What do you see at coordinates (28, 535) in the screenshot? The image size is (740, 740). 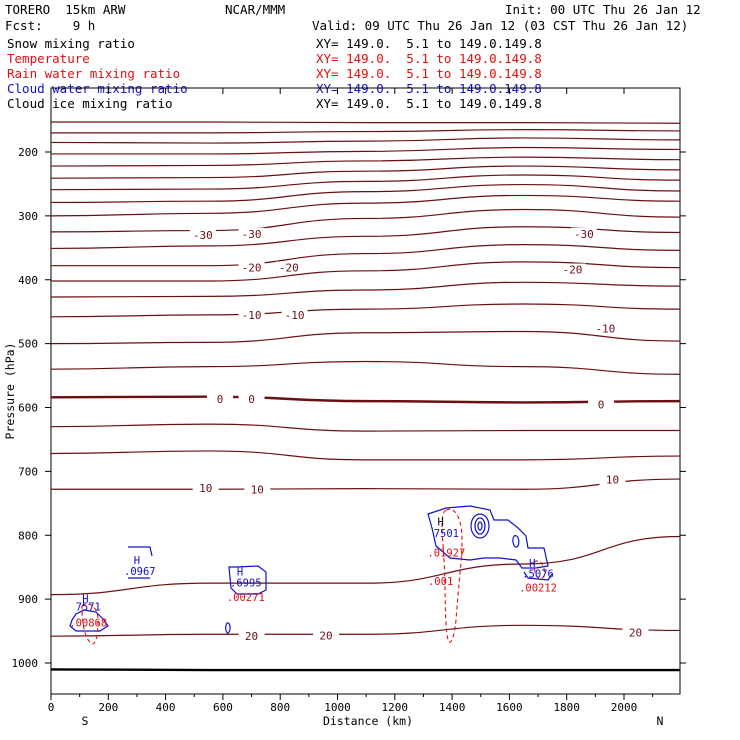 I see `y-tick-label: 800` at bounding box center [28, 535].